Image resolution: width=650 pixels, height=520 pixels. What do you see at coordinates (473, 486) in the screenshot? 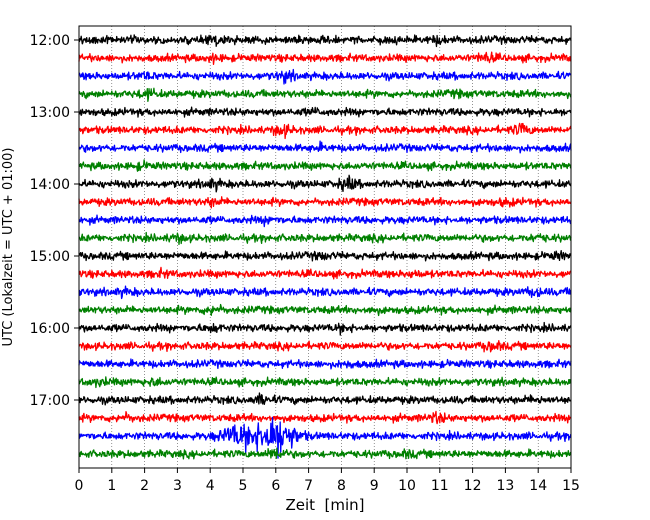
I see `x-tick-label-12: 12` at bounding box center [473, 486].